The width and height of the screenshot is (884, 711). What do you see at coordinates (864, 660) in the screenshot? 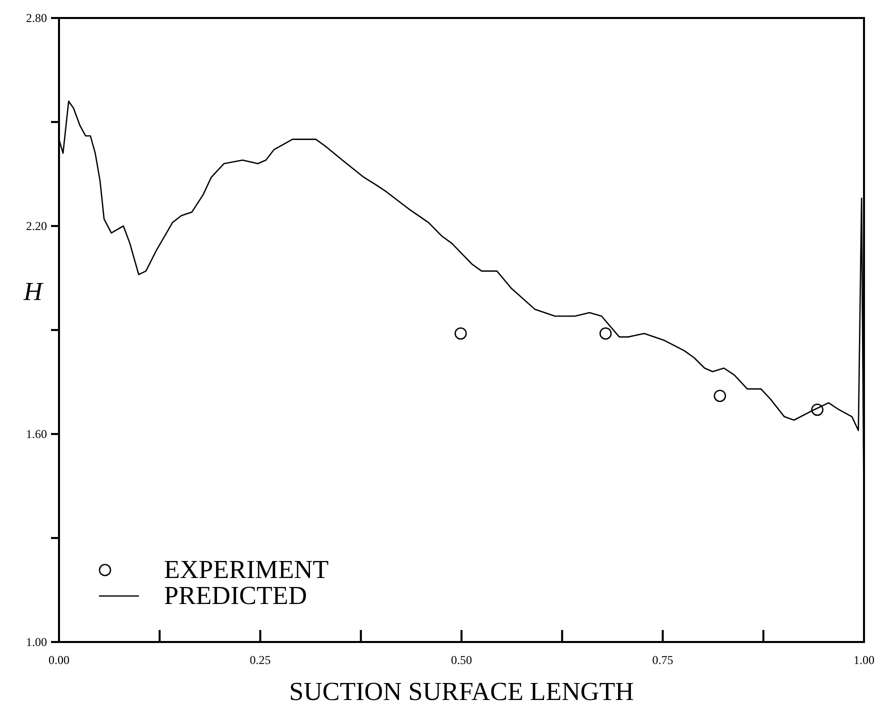
I see `x-tick-label: 1.00` at bounding box center [864, 660].